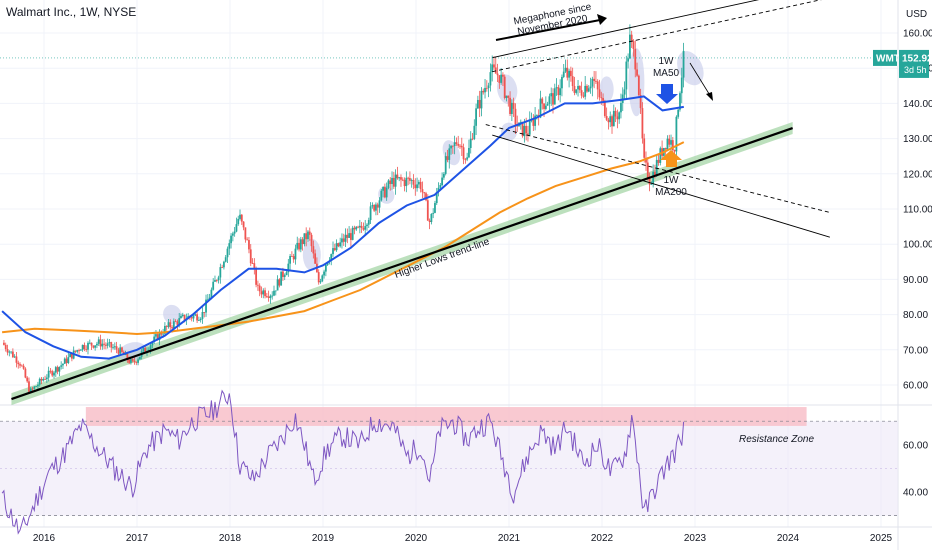  What do you see at coordinates (667, 94) in the screenshot?
I see `ma50-arrow` at bounding box center [667, 94].